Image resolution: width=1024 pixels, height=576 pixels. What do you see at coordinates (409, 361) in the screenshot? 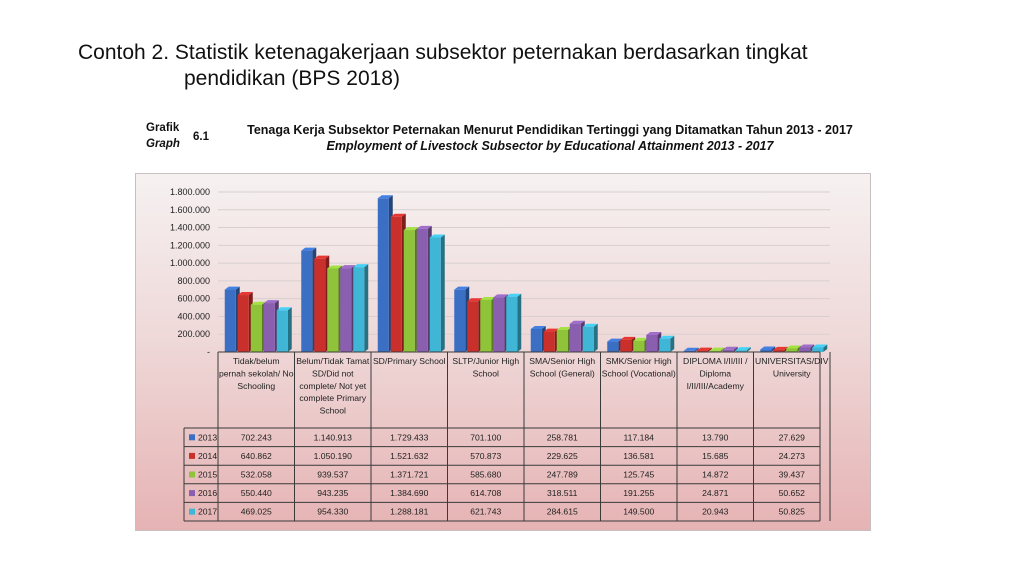
I see `category-label: SD/Primary School` at bounding box center [409, 361].